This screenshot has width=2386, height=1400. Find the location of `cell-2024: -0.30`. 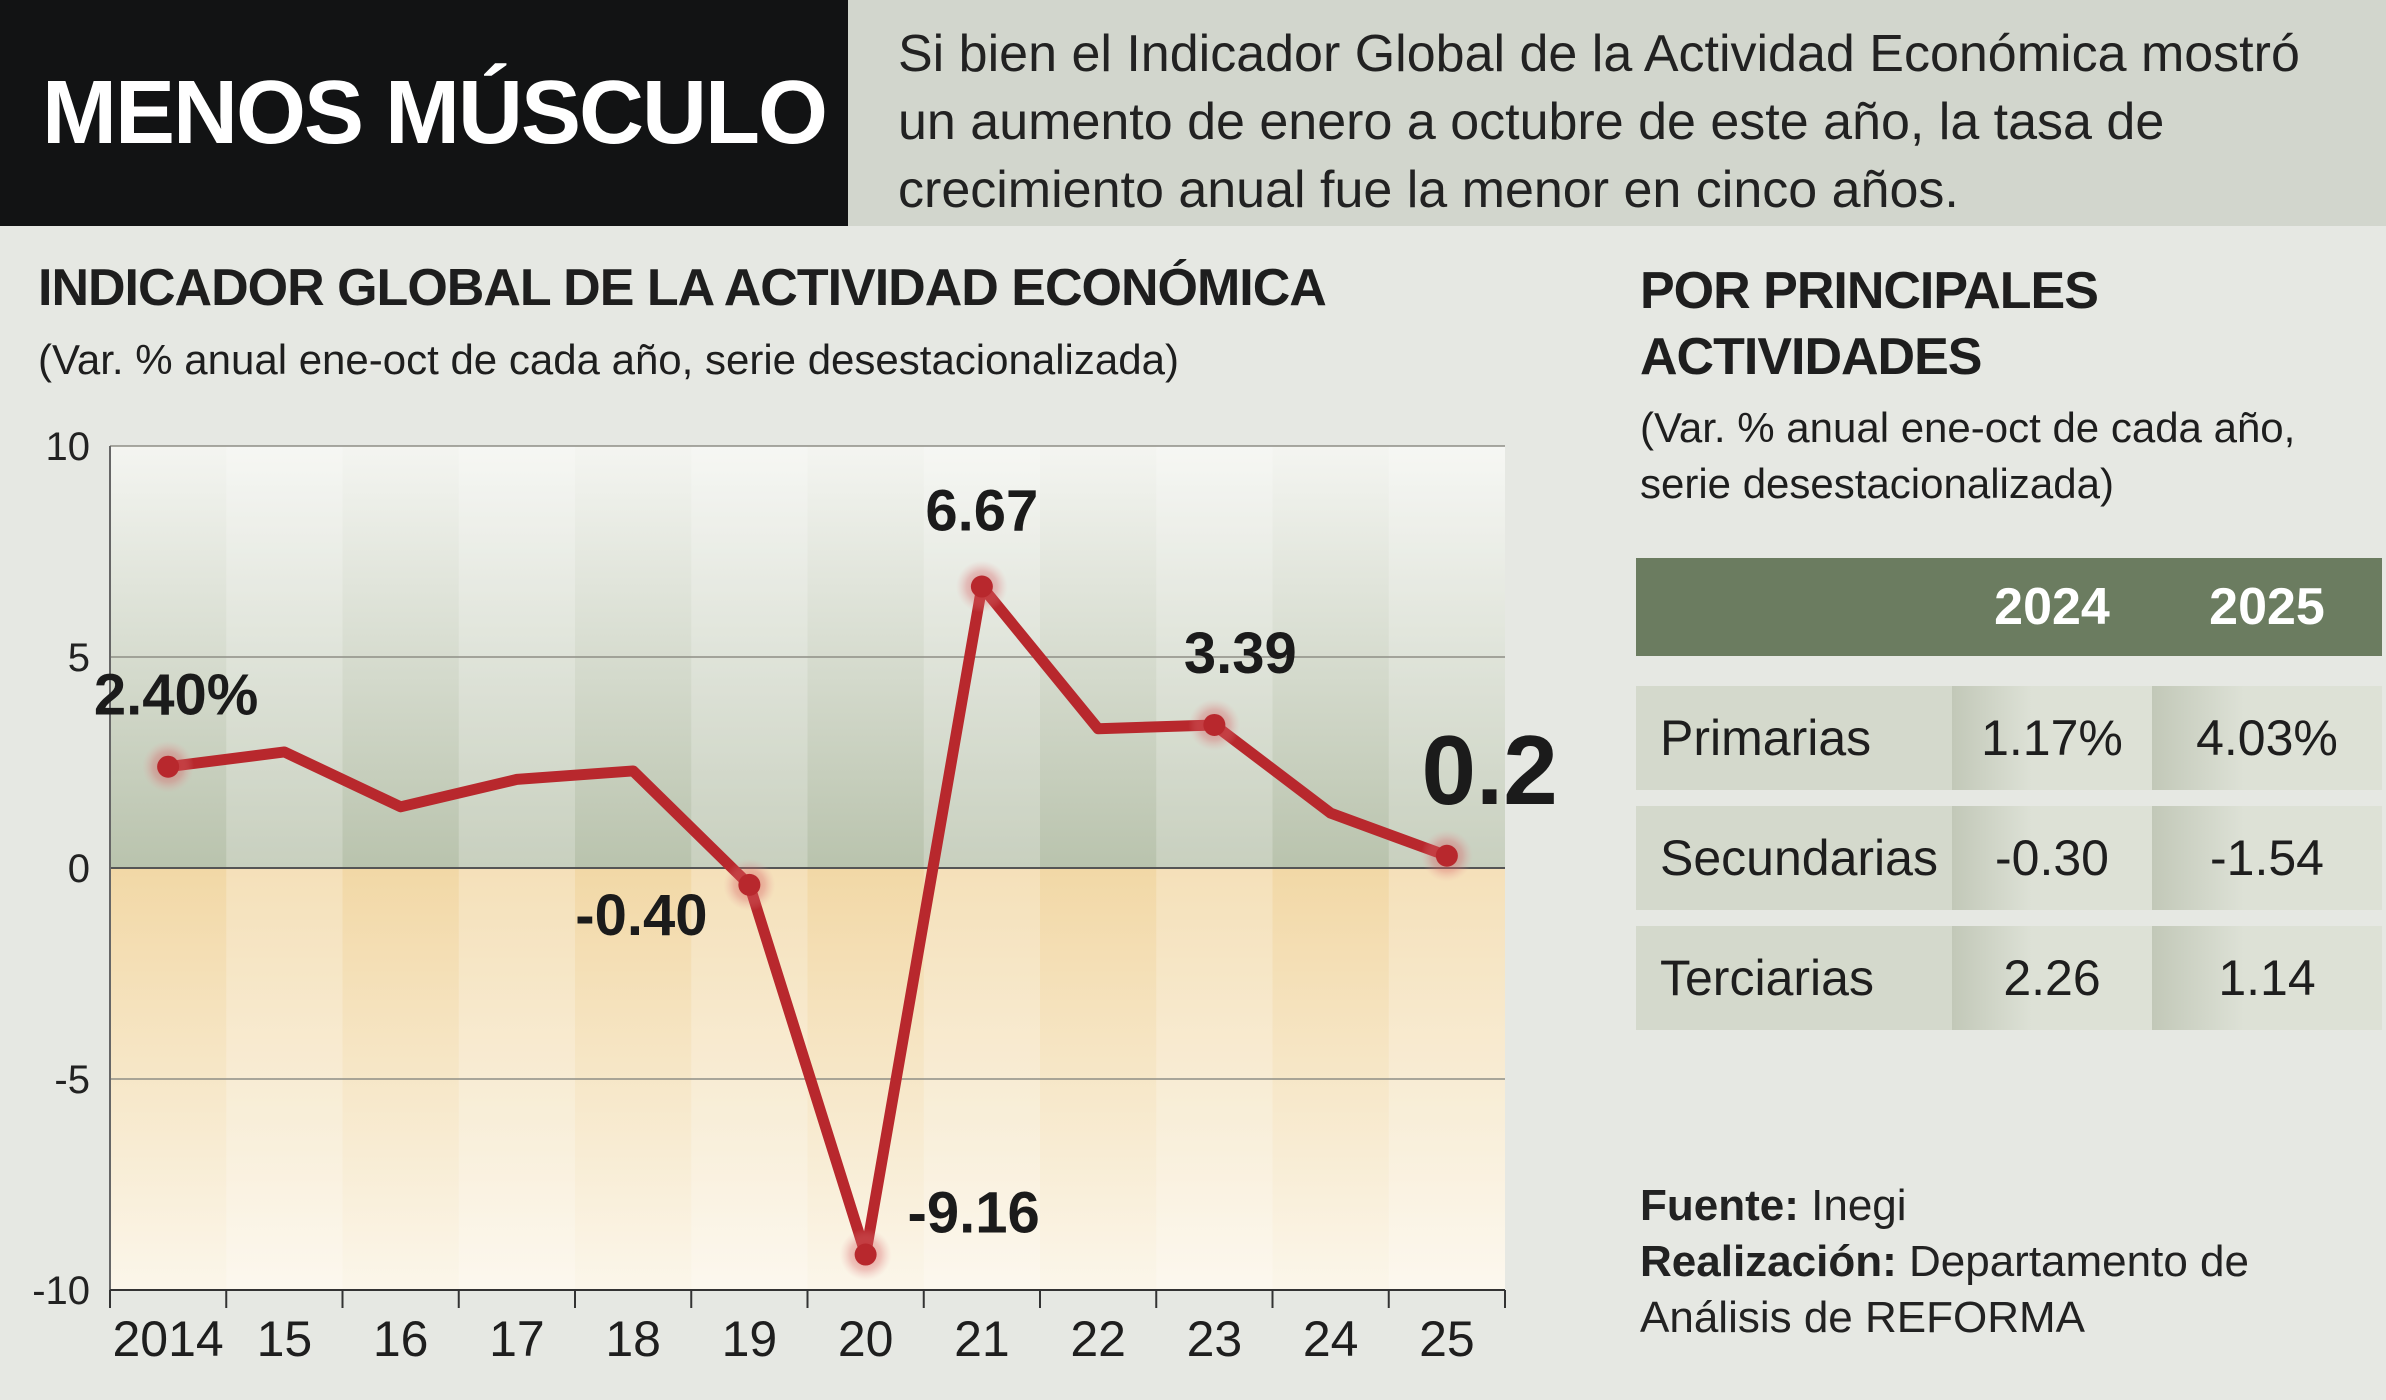

cell-2024: -0.30 is located at coordinates (2052, 858).